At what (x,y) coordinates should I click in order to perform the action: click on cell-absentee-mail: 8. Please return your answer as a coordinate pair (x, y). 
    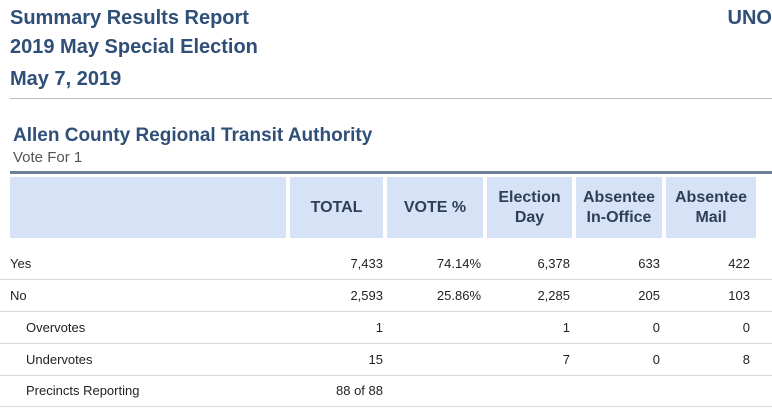
    Looking at the image, I should click on (746, 359).